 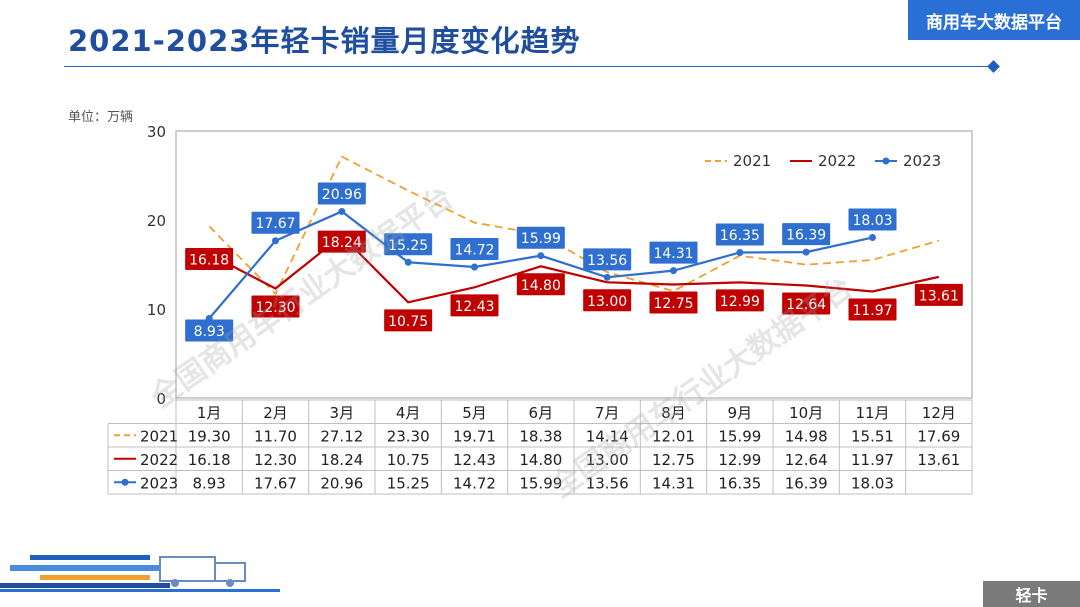 What do you see at coordinates (939, 413) in the screenshot?
I see `x-tick-label: 12月` at bounding box center [939, 413].